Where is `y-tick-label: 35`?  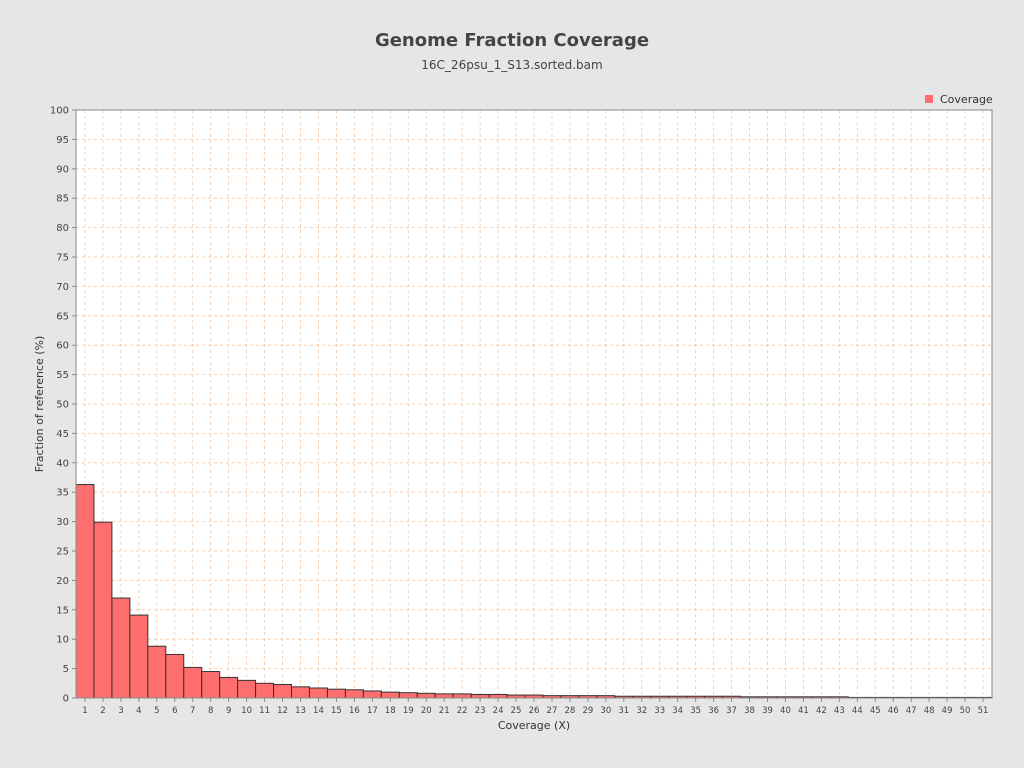 y-tick-label: 35 is located at coordinates (62, 493).